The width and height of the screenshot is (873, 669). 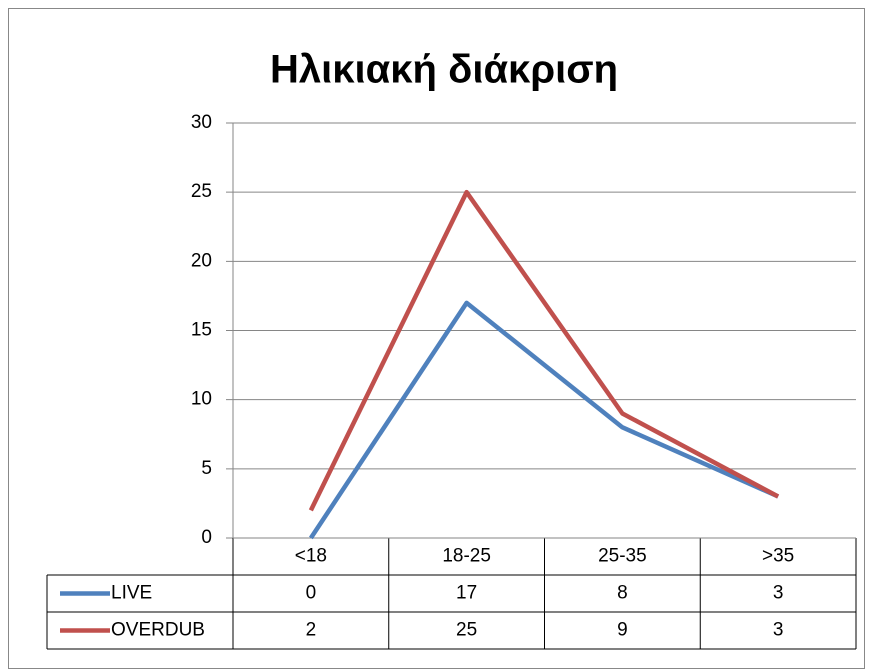 I want to click on table-value: 17, so click(x=466, y=593).